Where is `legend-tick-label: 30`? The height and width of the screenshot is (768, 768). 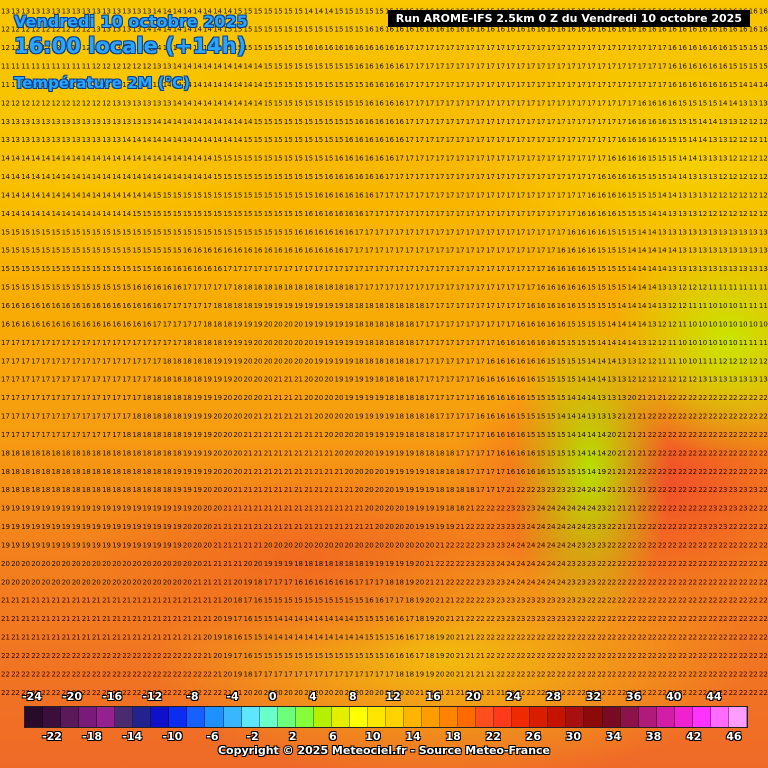
legend-tick-label: 30 is located at coordinates (573, 736).